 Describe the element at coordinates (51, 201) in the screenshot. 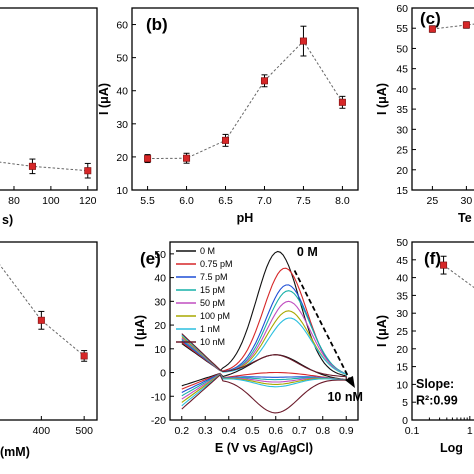

I see `x-tick-label: 100` at that location.